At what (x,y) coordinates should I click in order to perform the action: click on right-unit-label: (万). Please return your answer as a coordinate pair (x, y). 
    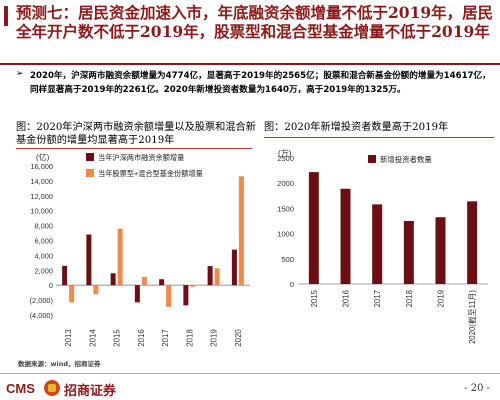
    Looking at the image, I should click on (285, 153).